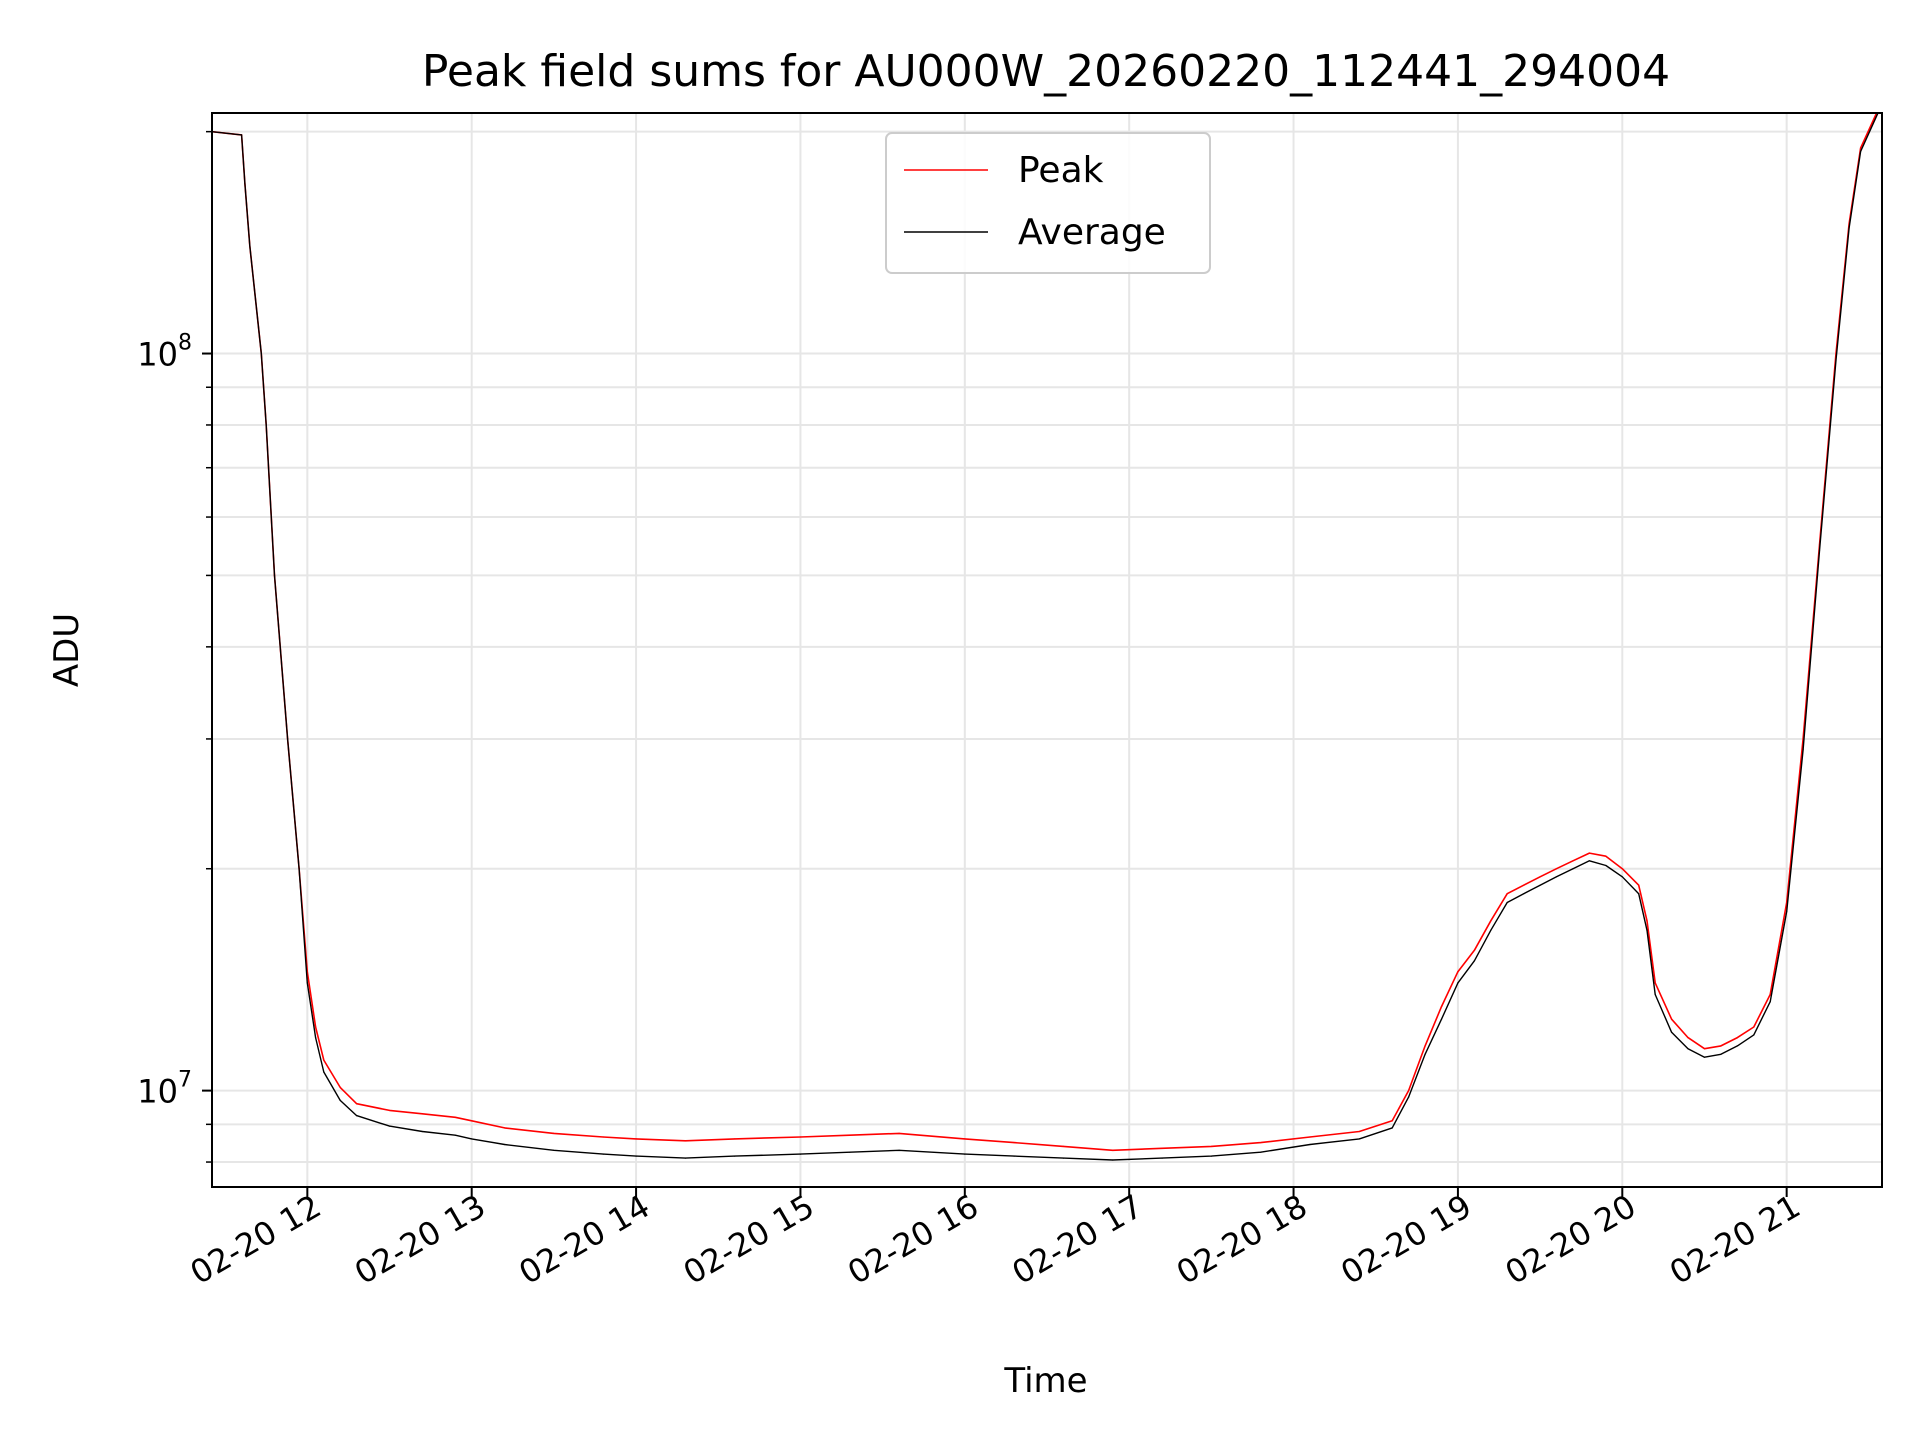 The image size is (1920, 1440). I want to click on legend-label-peak: Peak, so click(1061, 170).